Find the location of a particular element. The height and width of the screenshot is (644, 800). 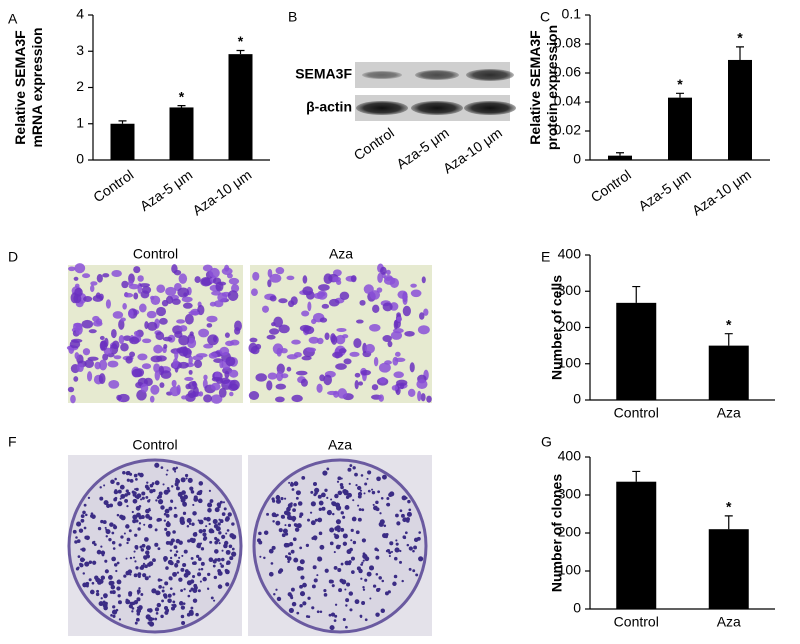

plate-title: Aza is located at coordinates (340, 445).